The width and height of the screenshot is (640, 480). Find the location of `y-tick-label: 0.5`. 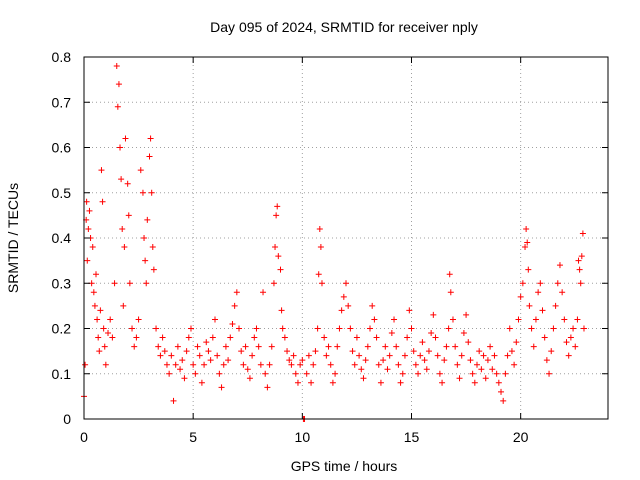

y-tick-label: 0.5 is located at coordinates (62, 193).